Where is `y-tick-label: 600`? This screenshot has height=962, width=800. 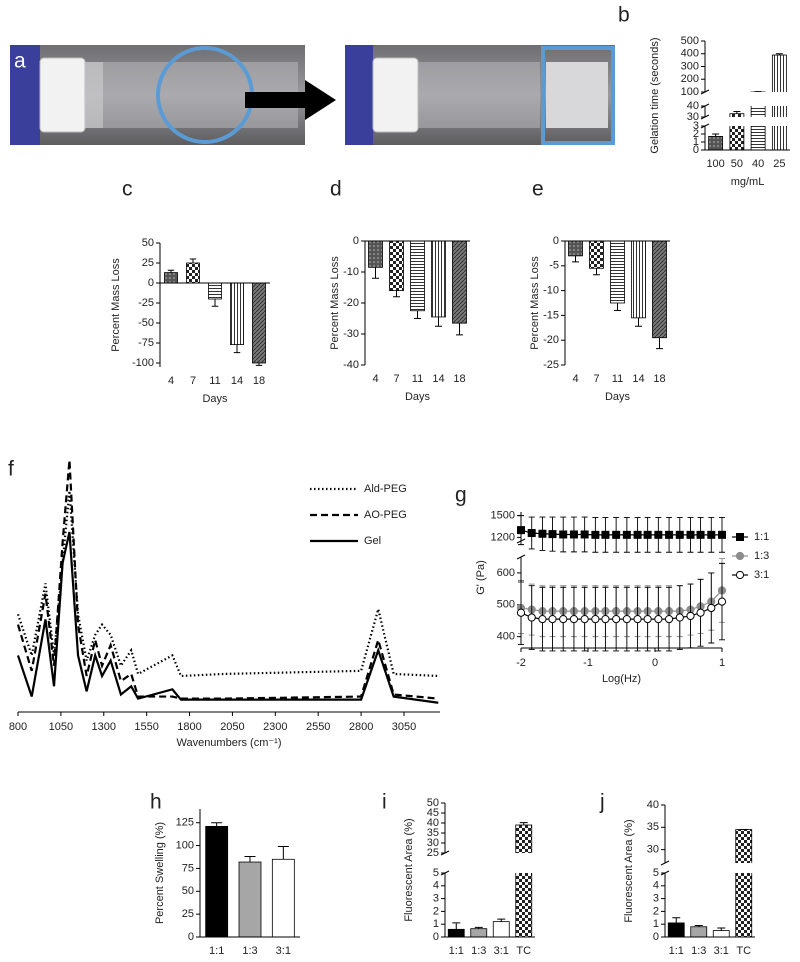
y-tick-label: 600 is located at coordinates (506, 573).